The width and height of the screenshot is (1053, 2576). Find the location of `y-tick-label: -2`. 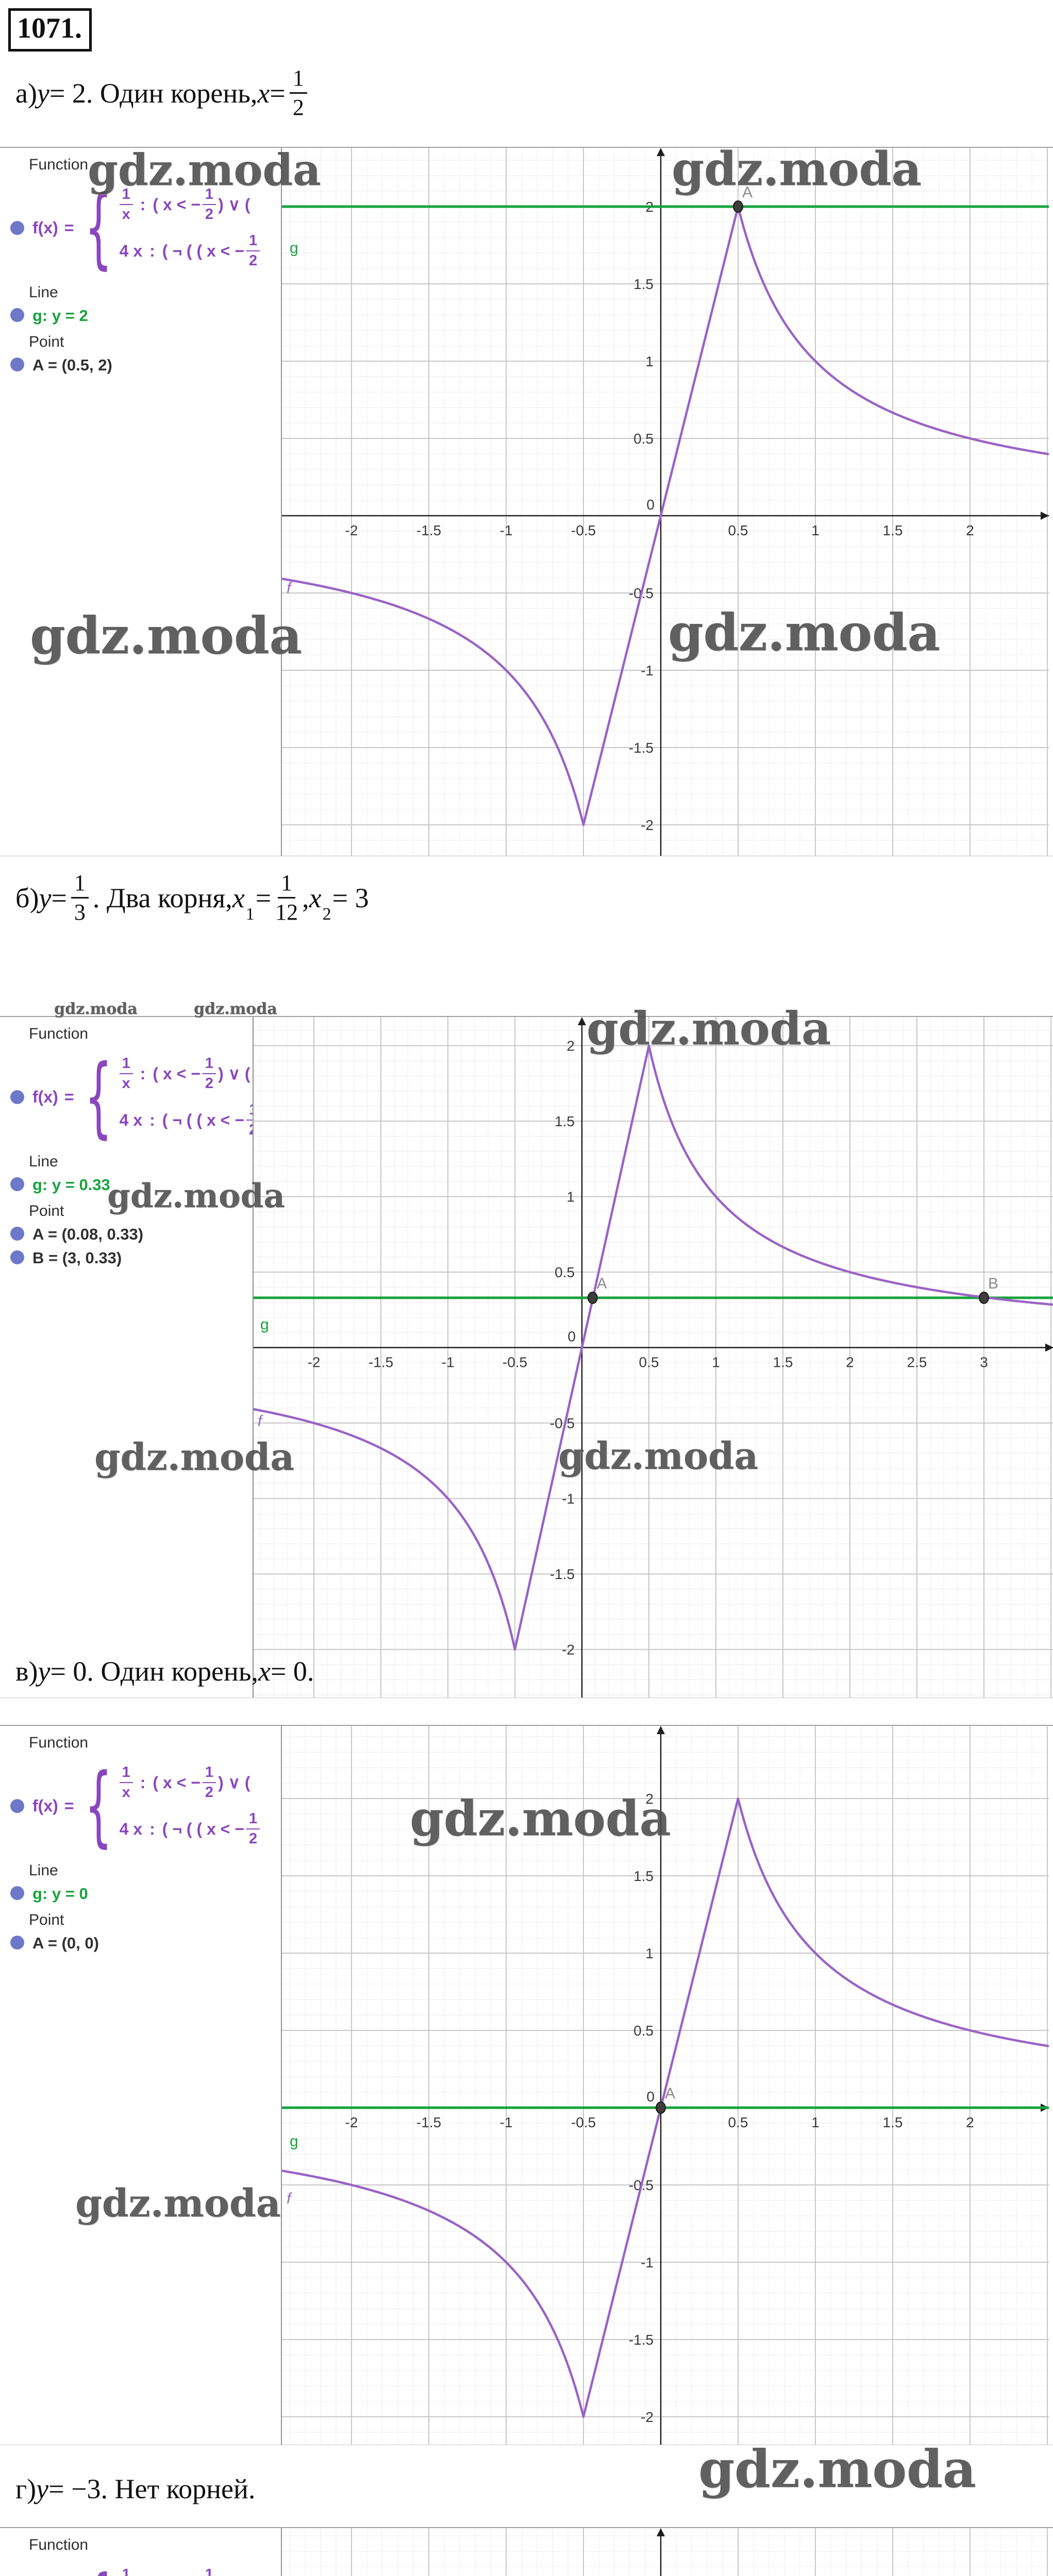

y-tick-label: -2 is located at coordinates (568, 1650).